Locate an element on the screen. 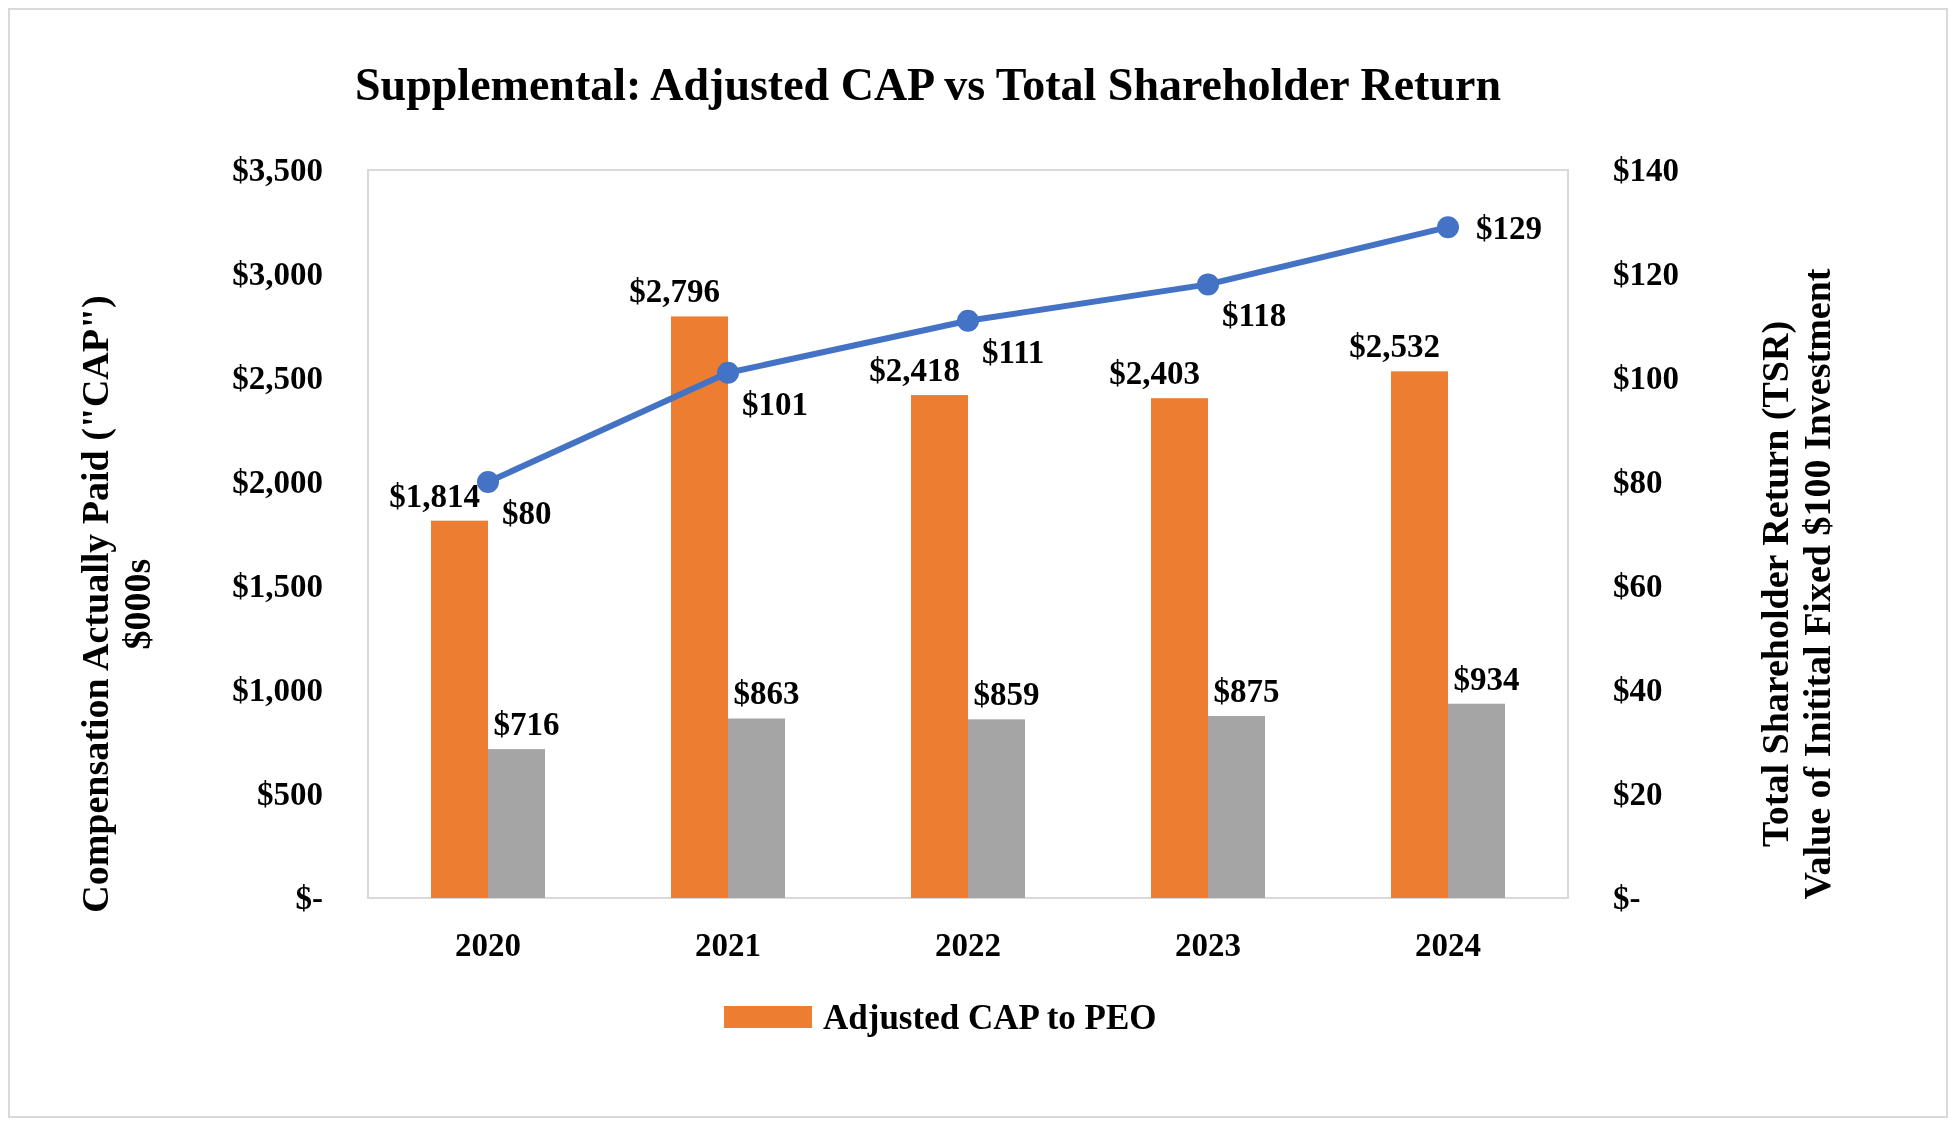 The height and width of the screenshot is (1127, 1958). y2-tick-label: $100 is located at coordinates (1646, 378).